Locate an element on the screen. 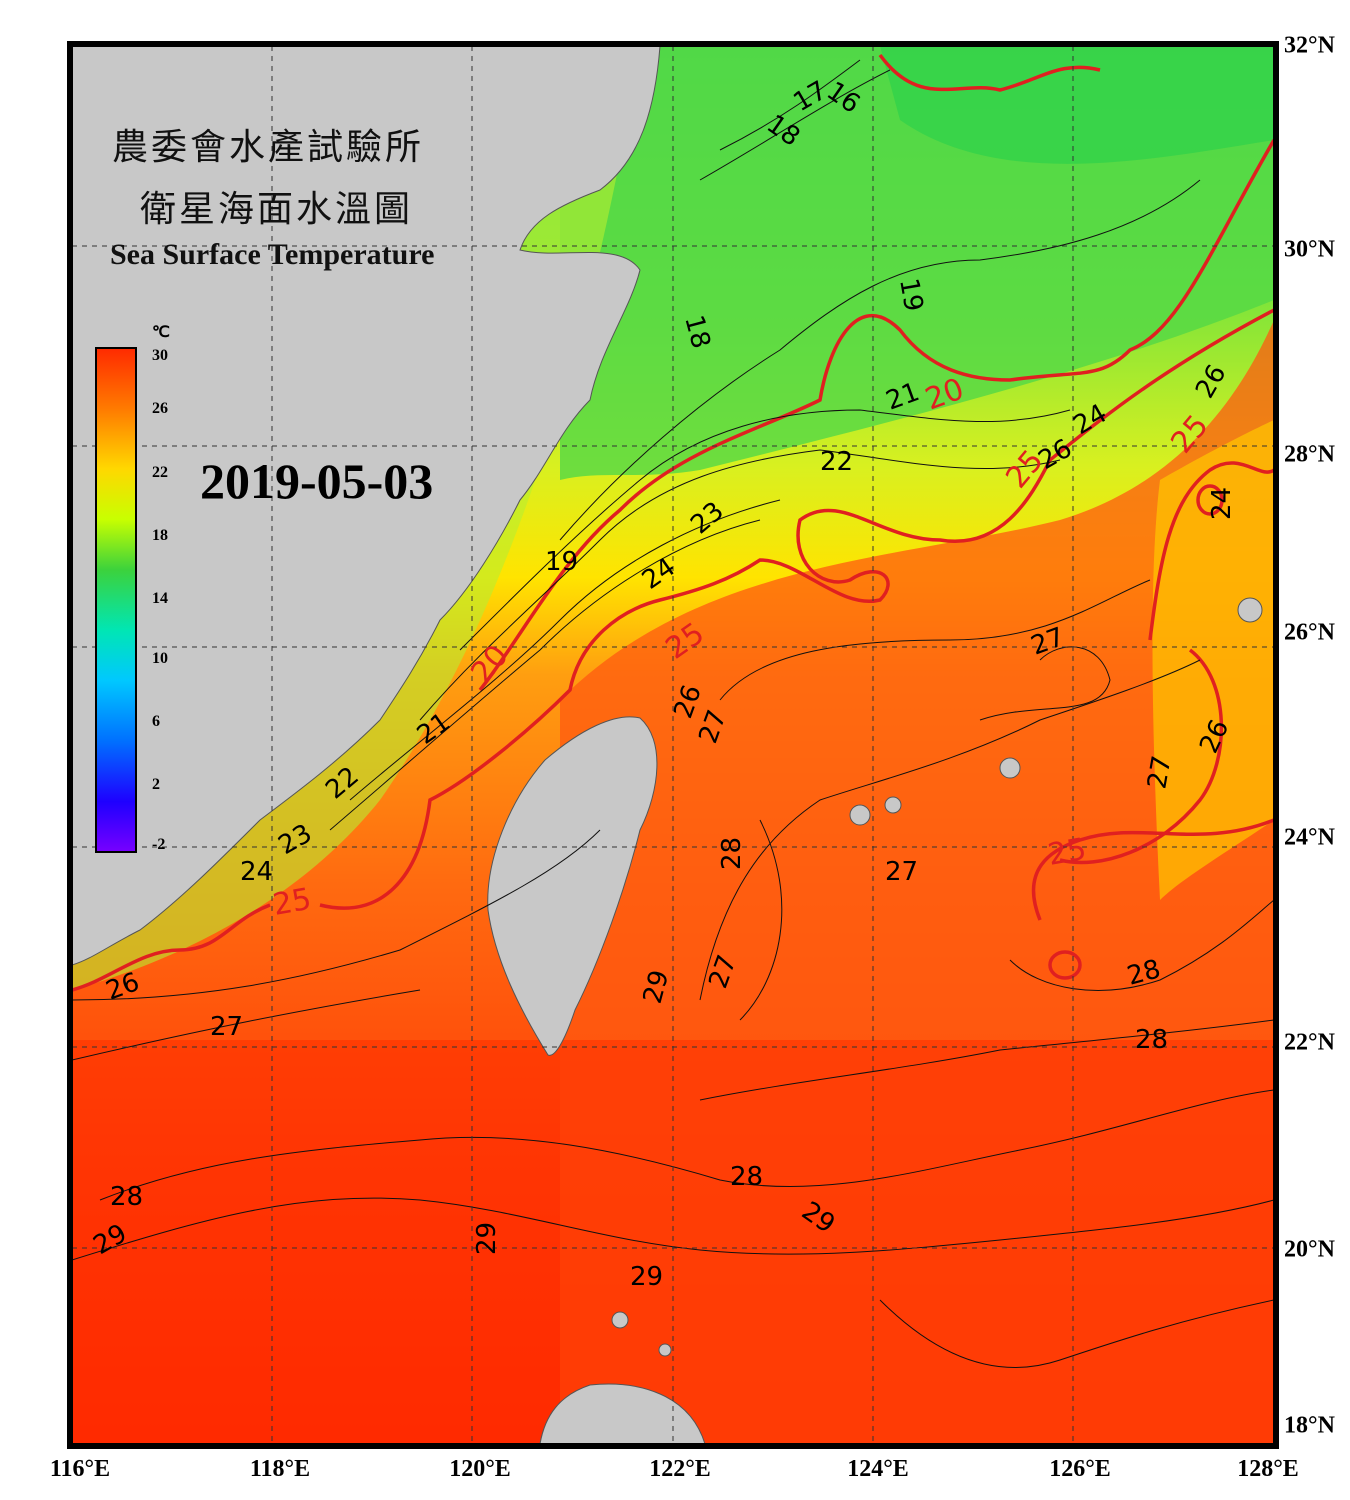 This screenshot has width=1350, height=1500. lon-label-124: 124°E is located at coordinates (878, 1469).